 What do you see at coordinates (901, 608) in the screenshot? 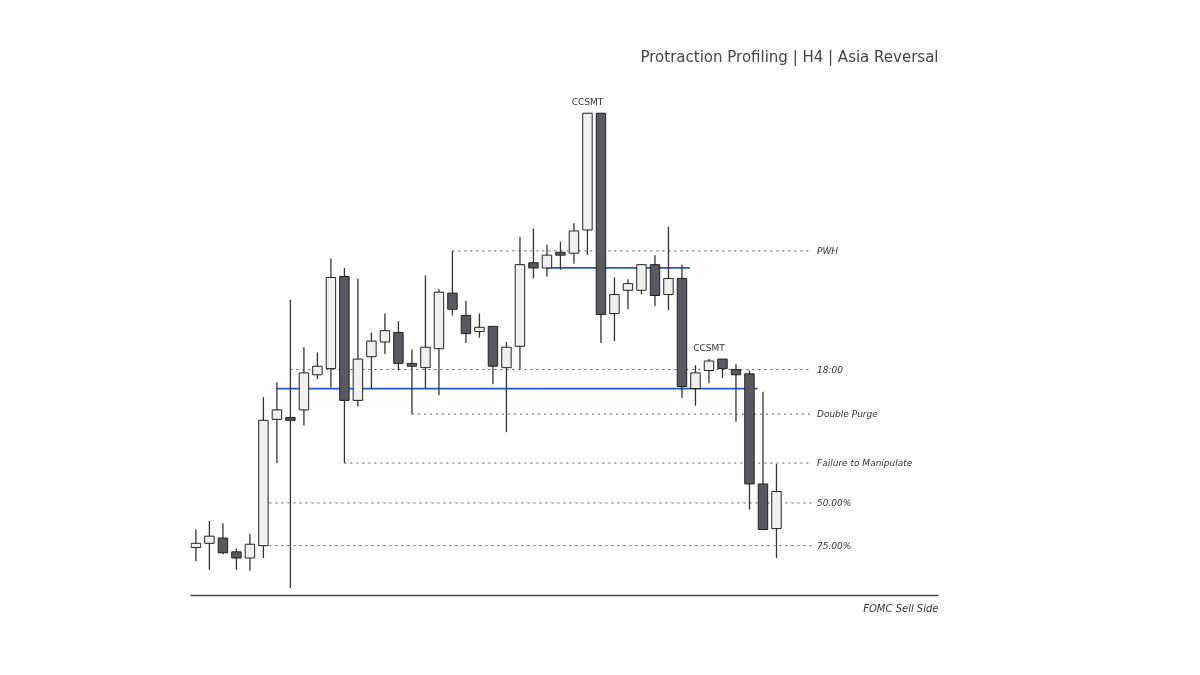
I see `text: FOMC Sell Side` at bounding box center [901, 608].